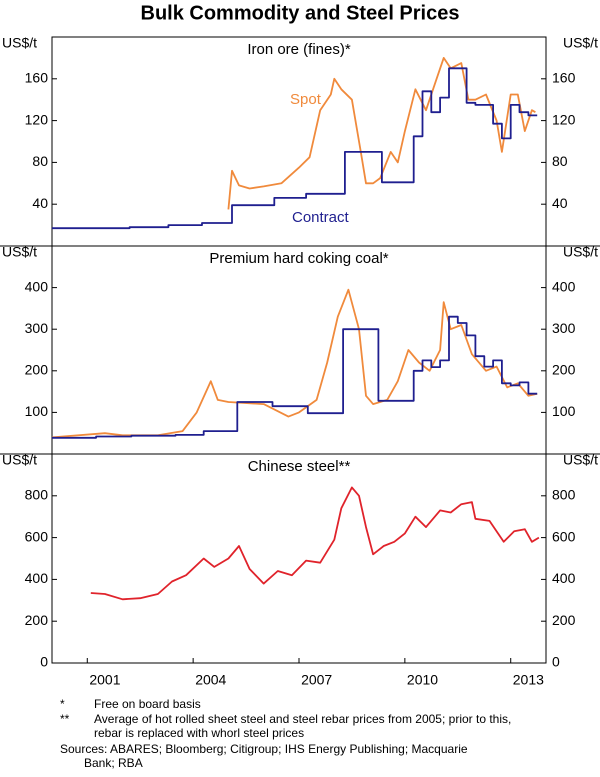 Image resolution: width=600 pixels, height=777 pixels. What do you see at coordinates (65, 719) in the screenshot?
I see `note-marker: **` at bounding box center [65, 719].